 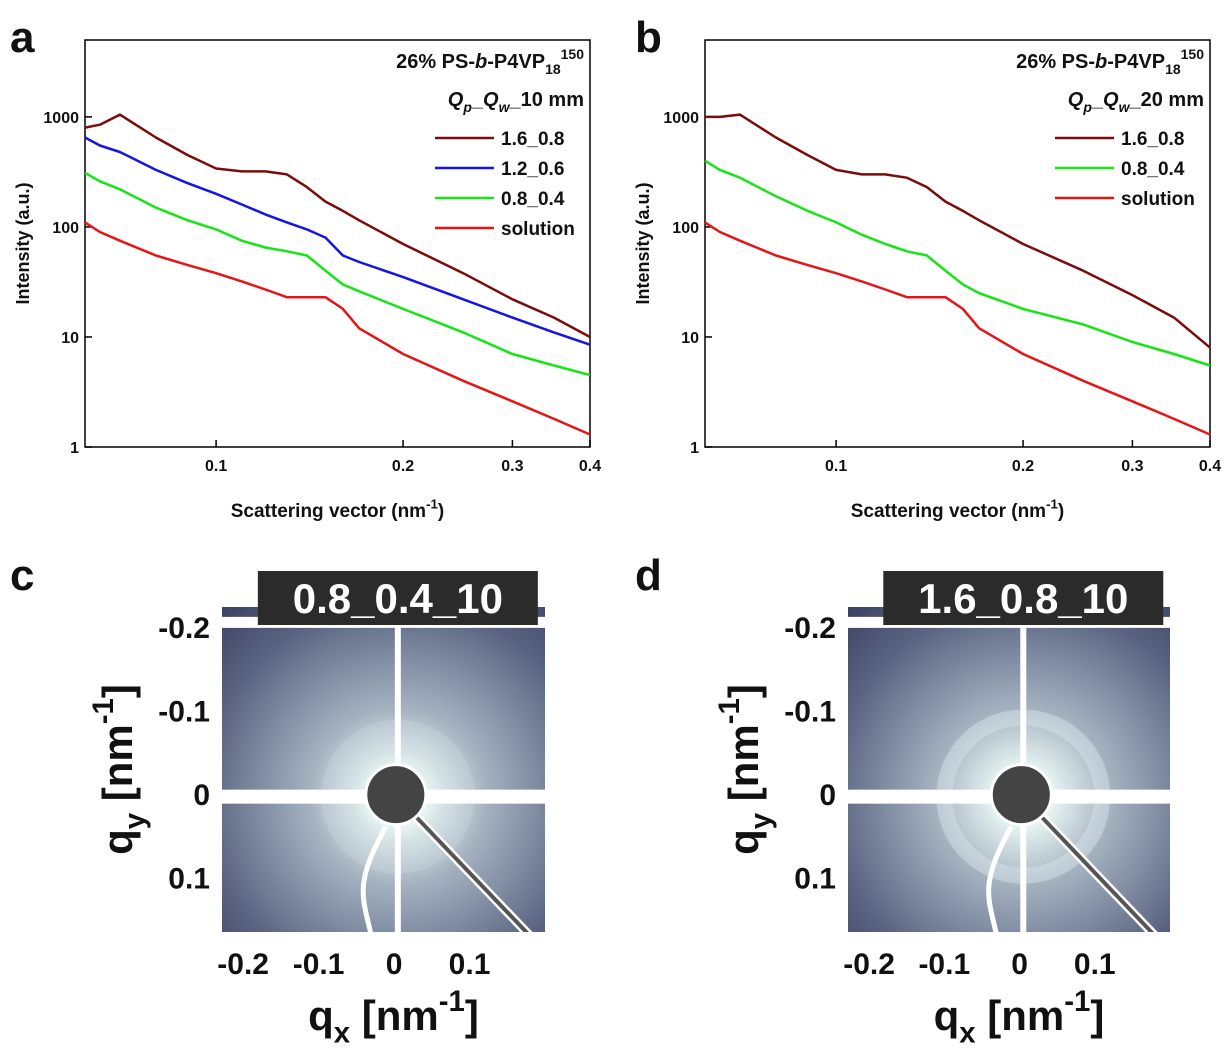 I want to click on text-part: Scattering vector (nm, so click(x=948, y=511).